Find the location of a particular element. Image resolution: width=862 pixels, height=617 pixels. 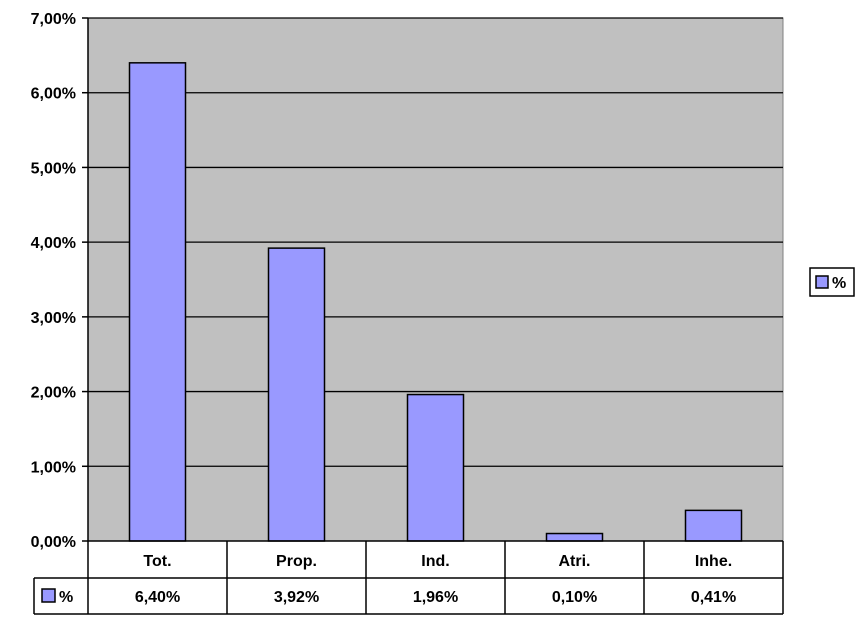

category-label: Atri. is located at coordinates (575, 561).